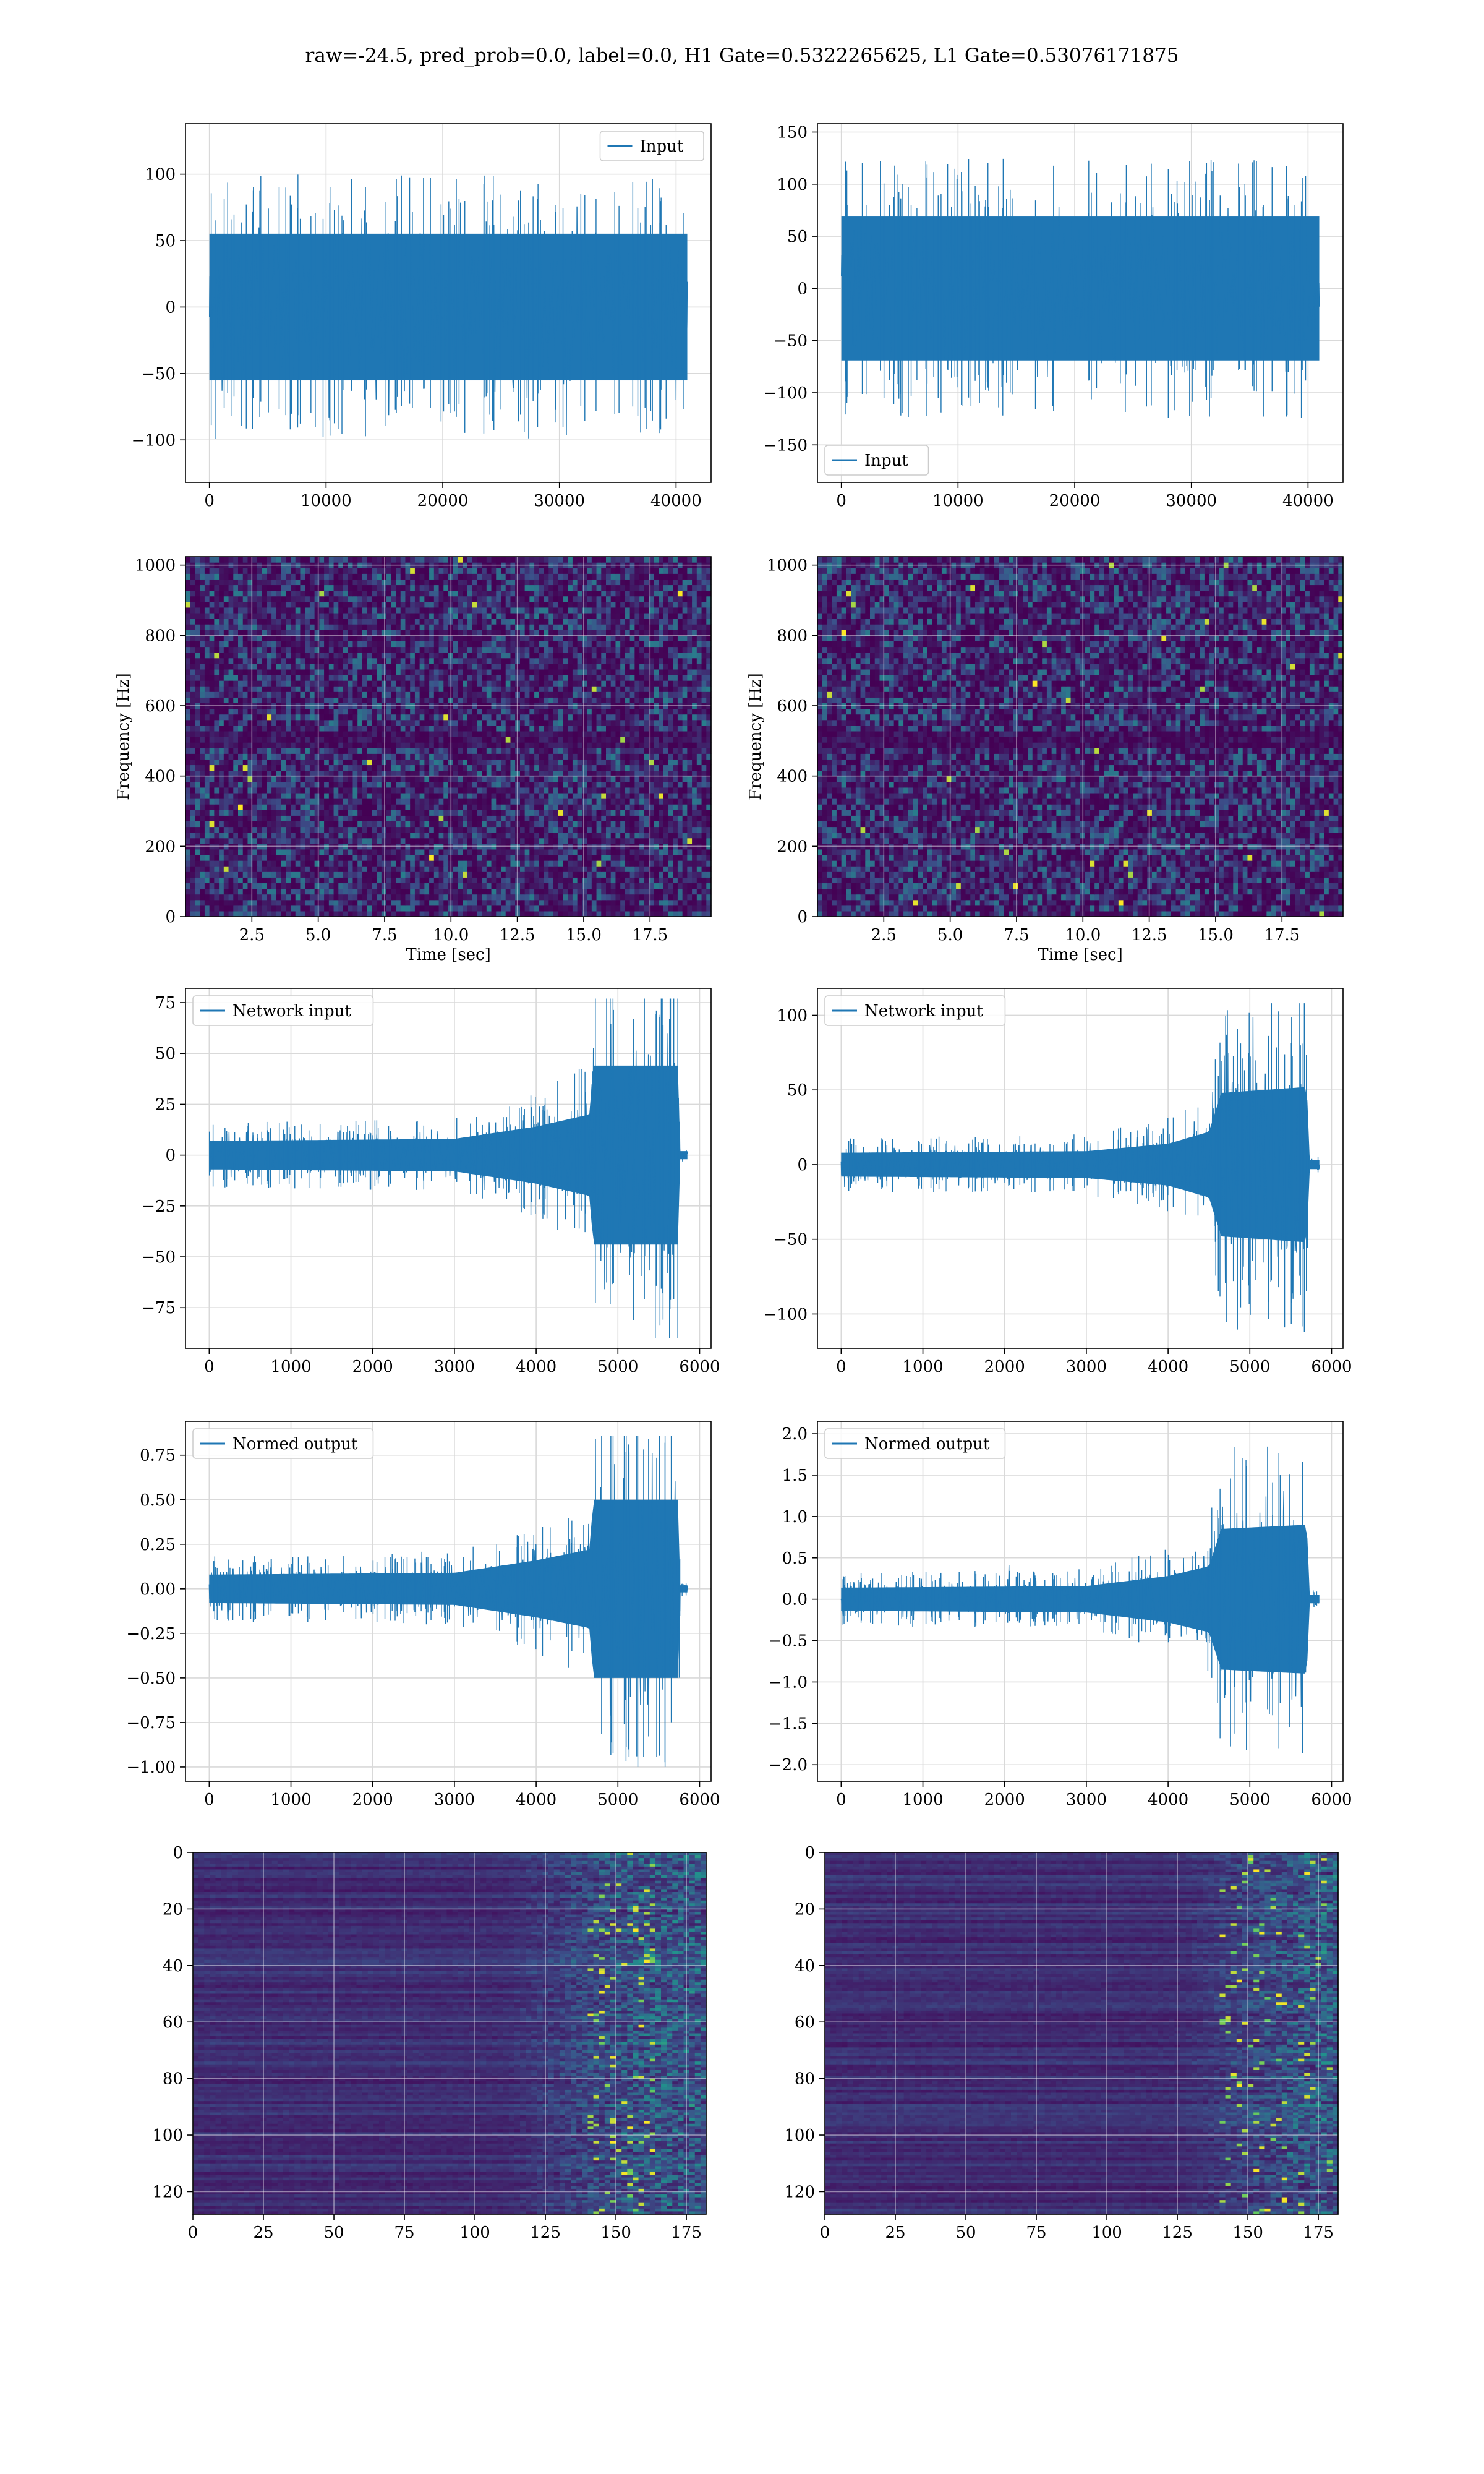 The width and height of the screenshot is (1484, 2474). Describe the element at coordinates (1075, 501) in the screenshot. I see `x-tick-label: 20000` at that location.